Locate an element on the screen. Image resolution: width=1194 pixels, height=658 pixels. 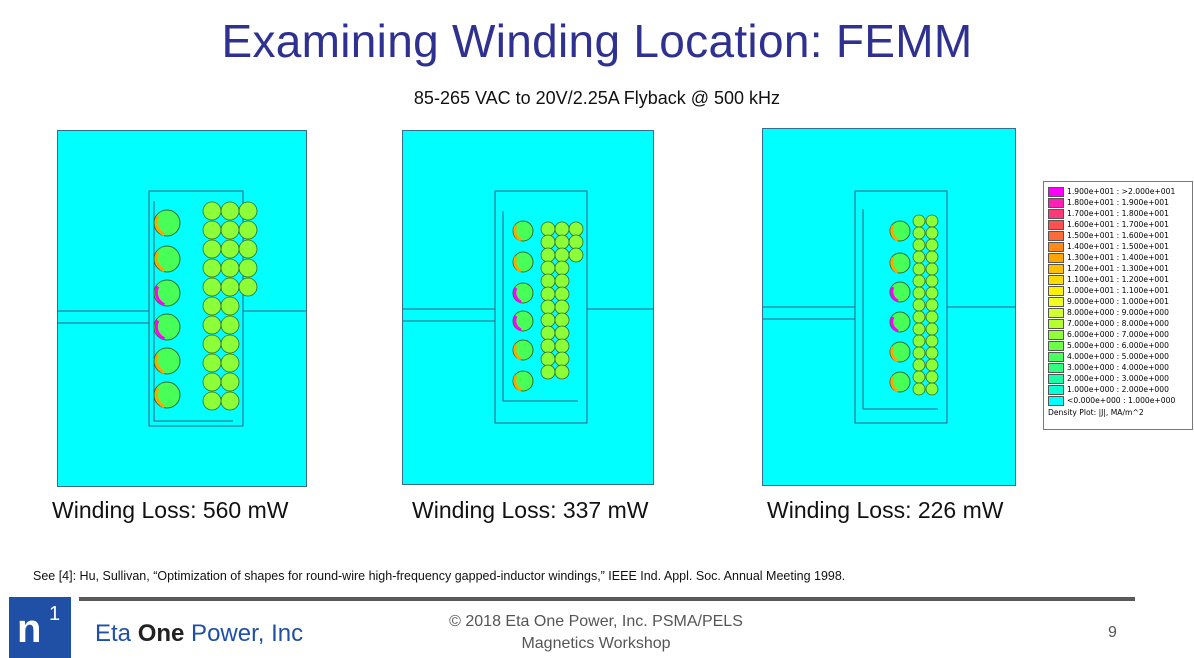
company-name-part2: One is located at coordinates (161, 633).